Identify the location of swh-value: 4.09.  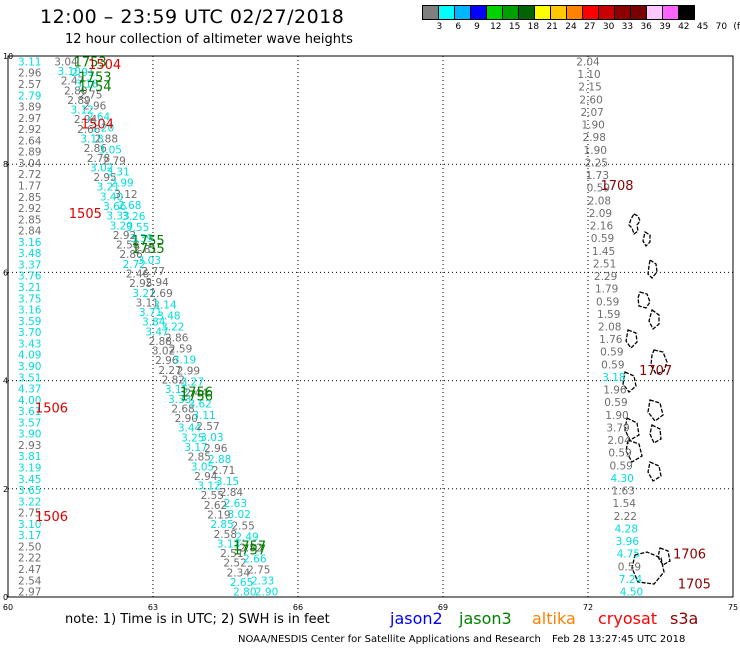
(29, 356).